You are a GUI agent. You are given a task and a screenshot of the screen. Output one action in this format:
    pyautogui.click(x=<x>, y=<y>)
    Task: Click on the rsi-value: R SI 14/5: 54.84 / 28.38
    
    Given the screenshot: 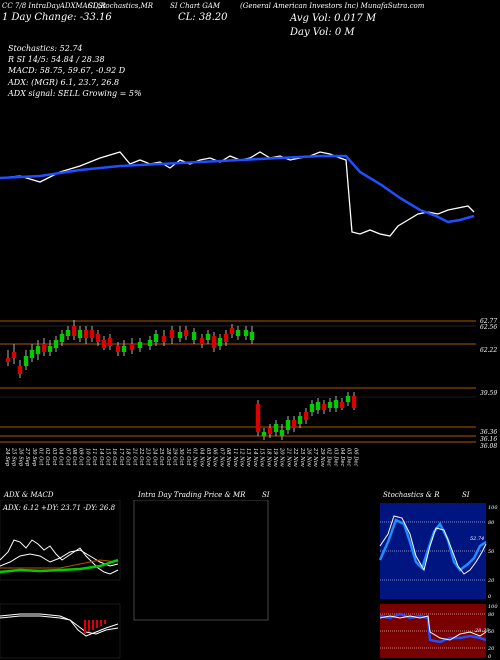 What is the action you would take?
    pyautogui.click(x=56, y=59)
    